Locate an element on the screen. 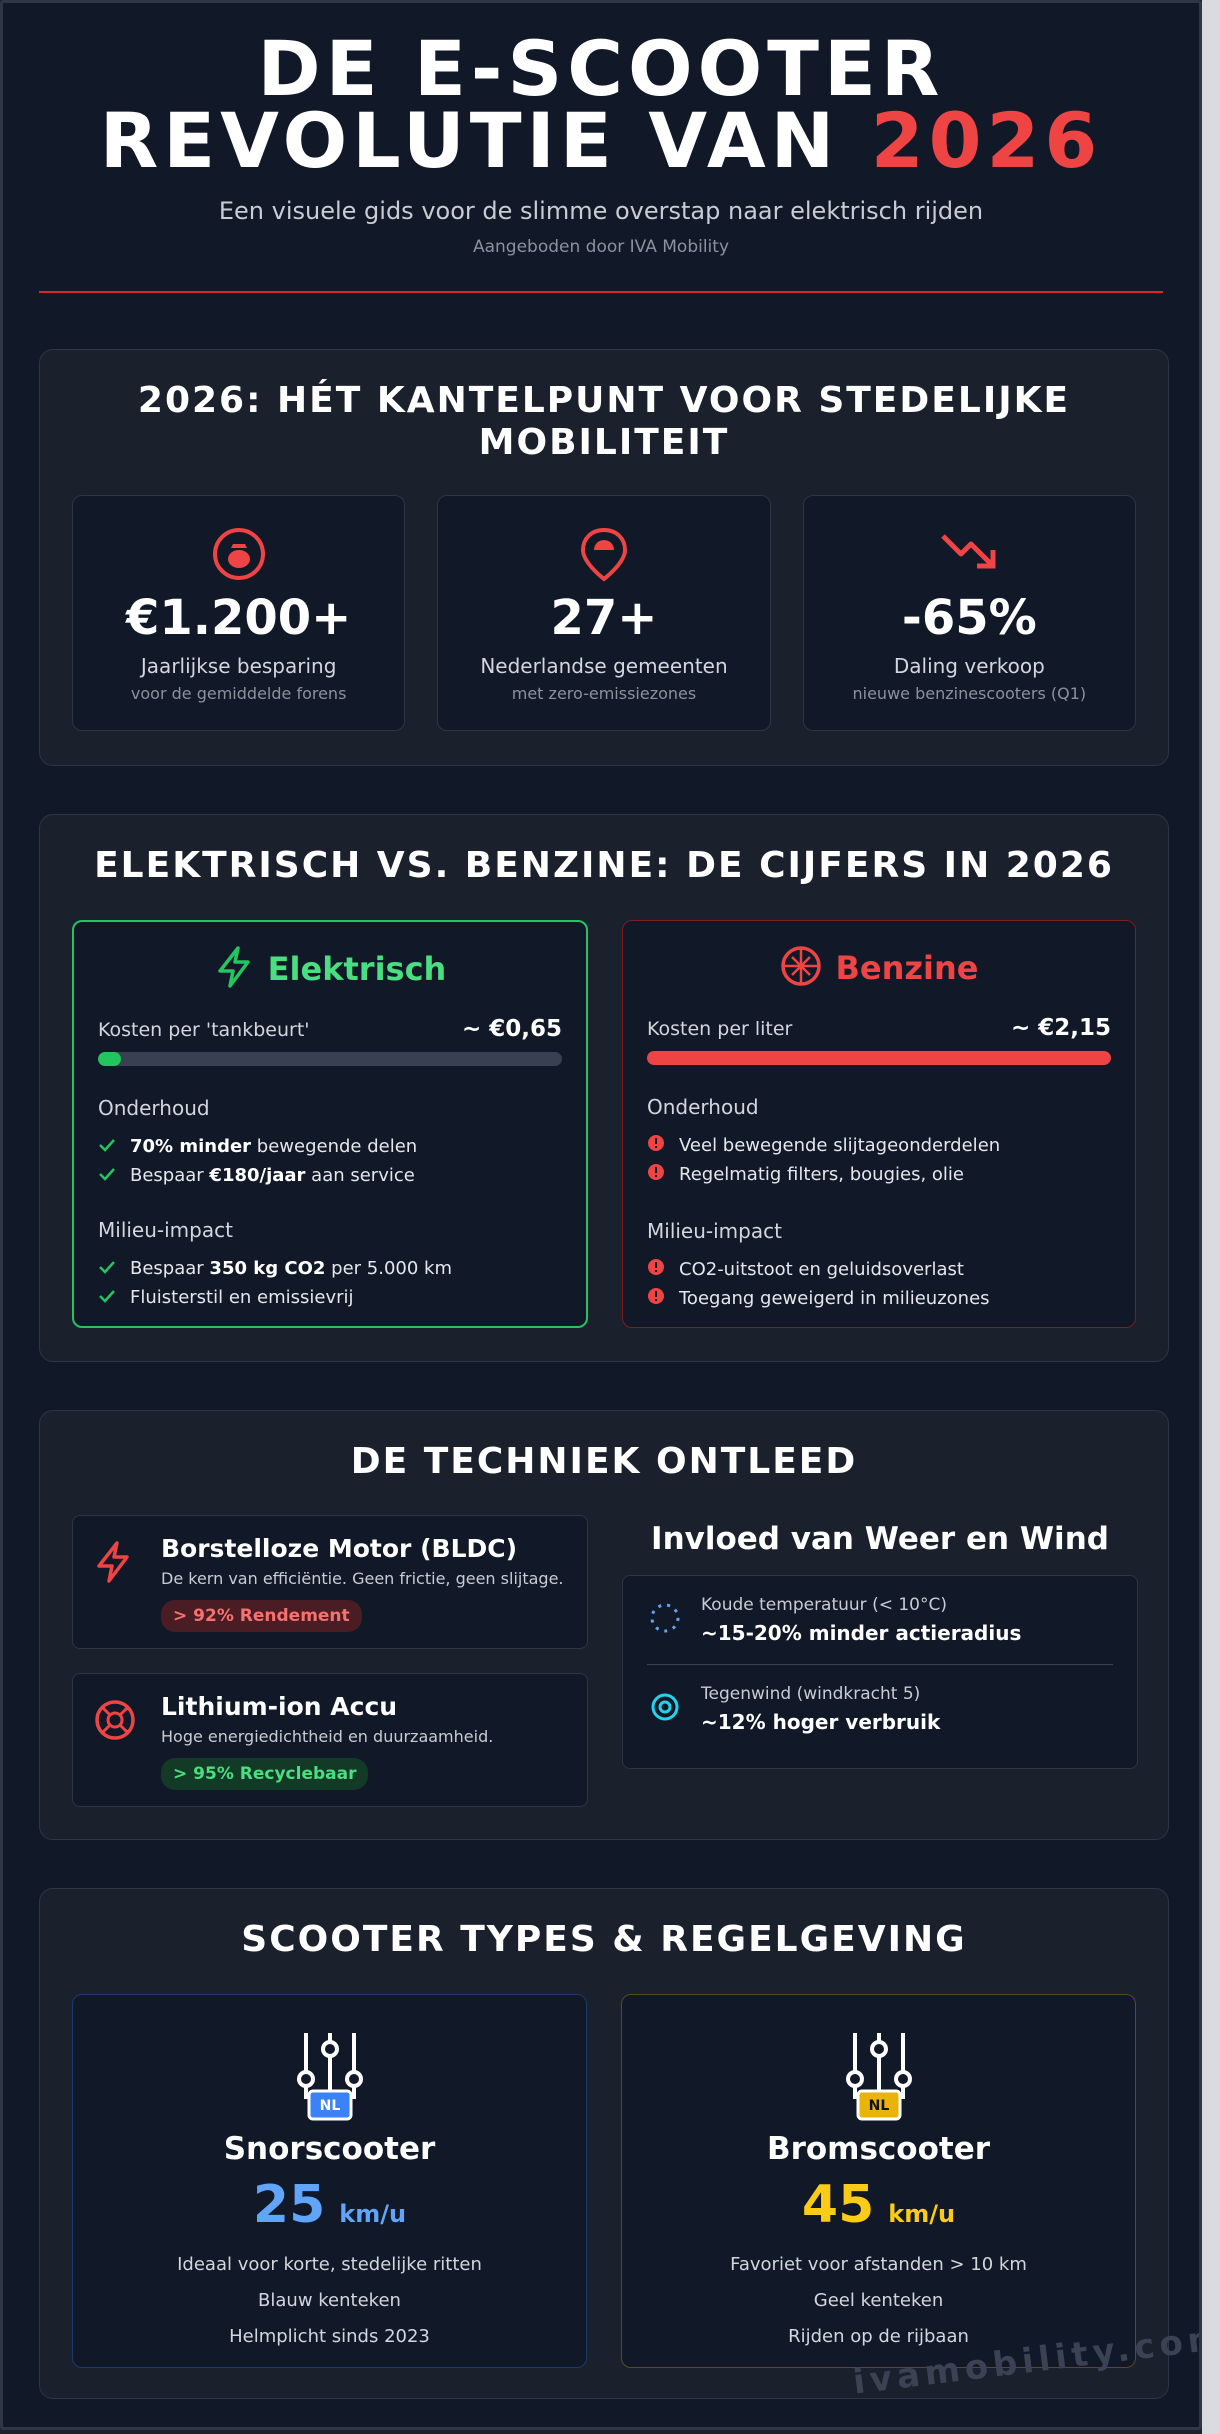 This screenshot has height=2434, width=1220. type-line: Geel kenteken is located at coordinates (878, 2300).